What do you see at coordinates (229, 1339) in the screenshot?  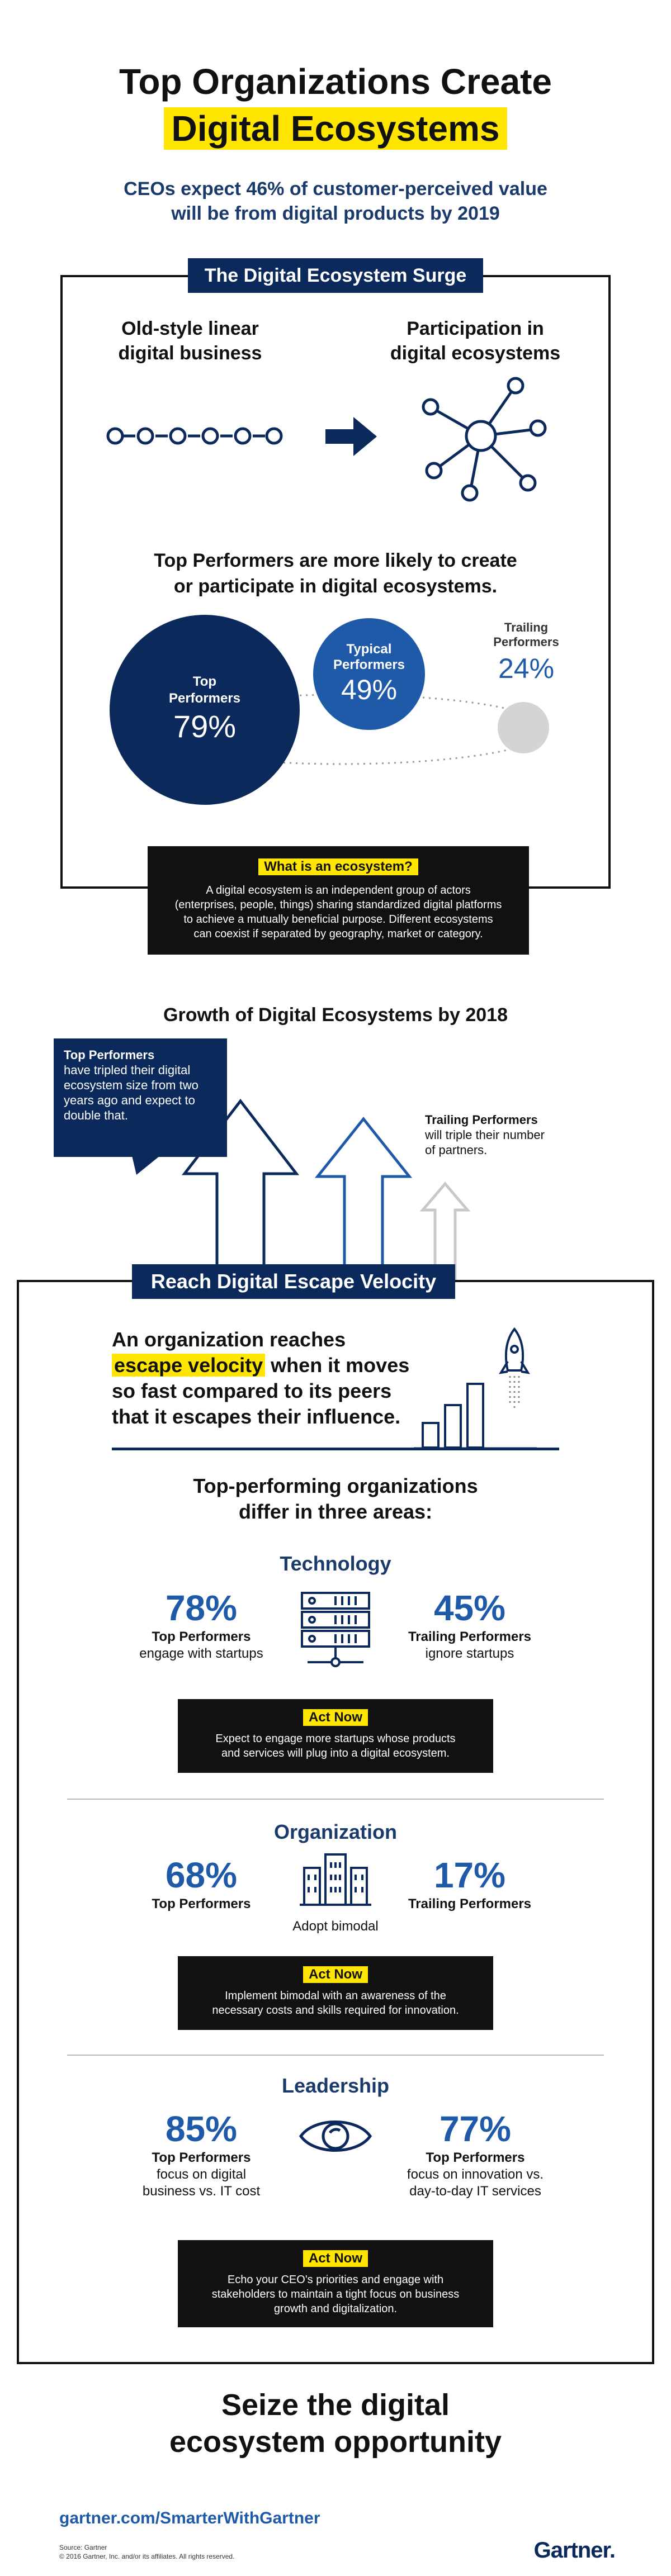 I see `velocity-line-1: An organization reaches` at bounding box center [229, 1339].